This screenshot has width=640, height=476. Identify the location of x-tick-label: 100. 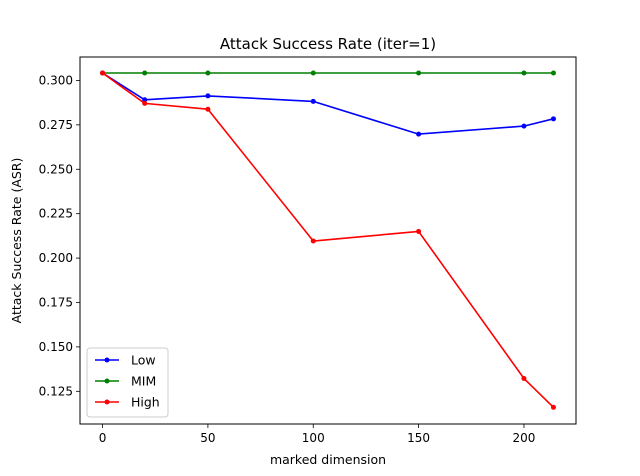
(313, 438).